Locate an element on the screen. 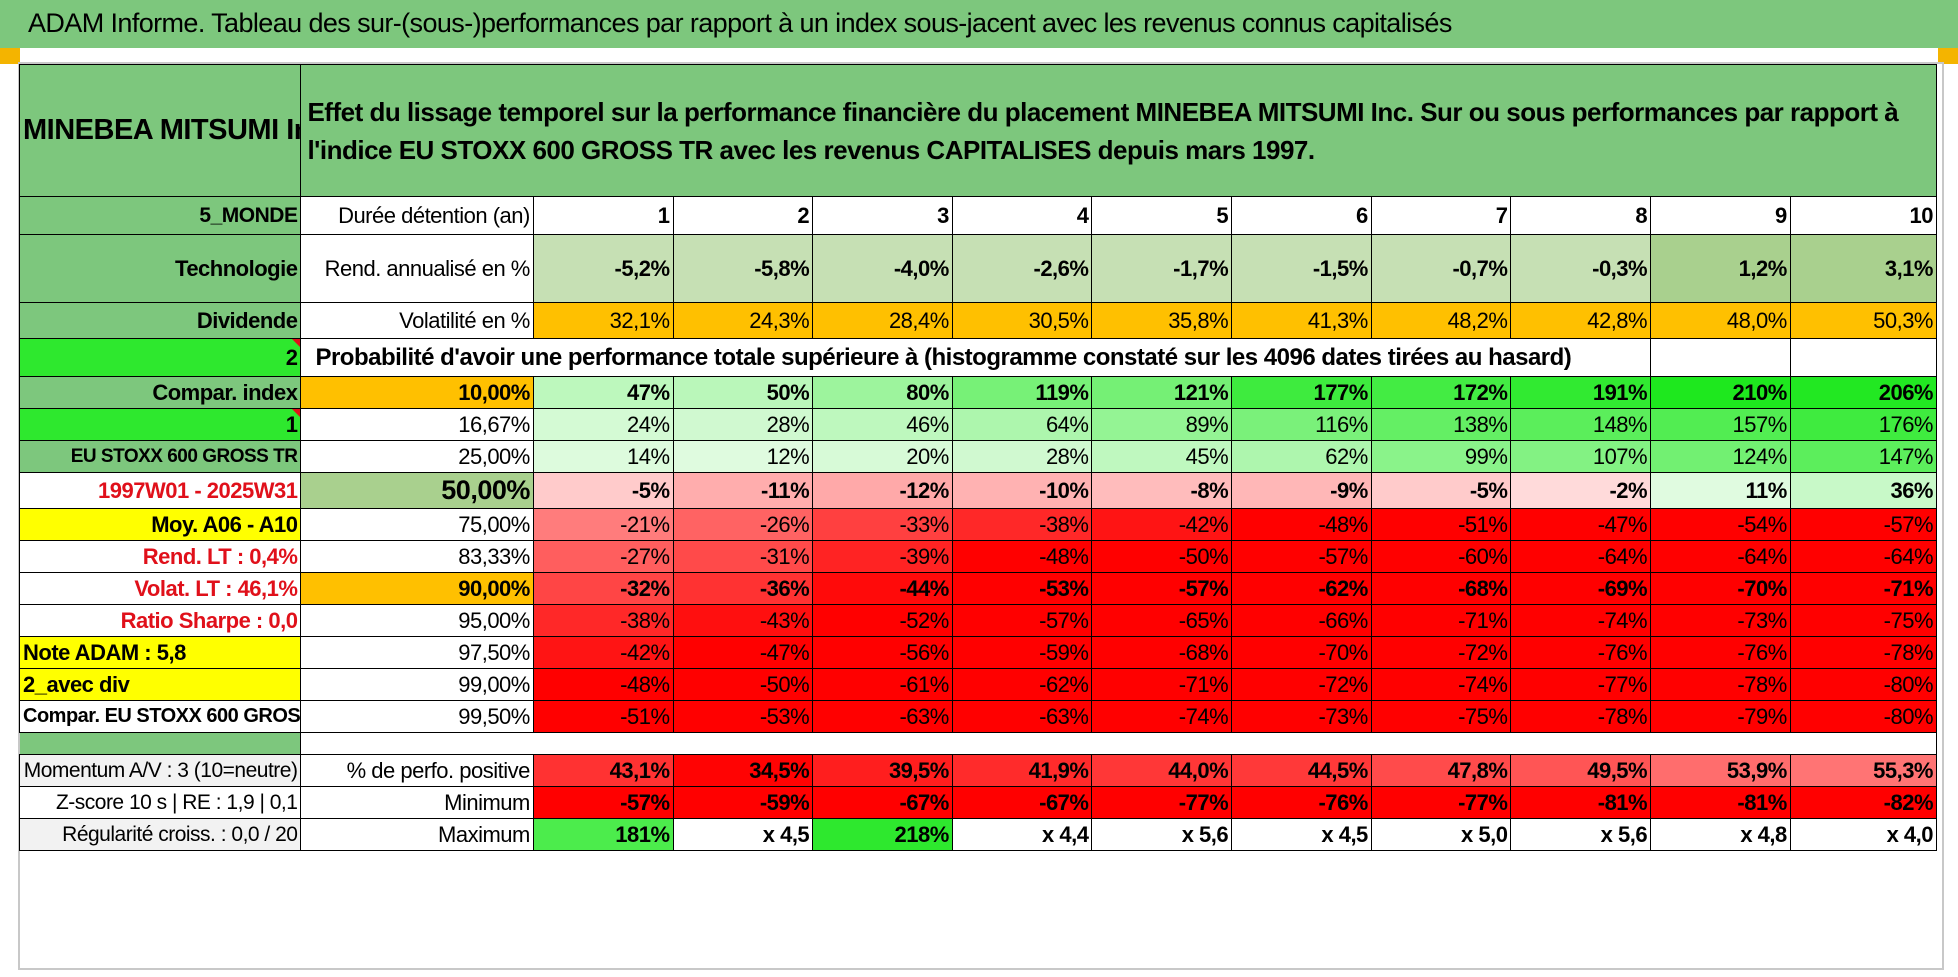  side-num-b: 1 is located at coordinates (160, 424).